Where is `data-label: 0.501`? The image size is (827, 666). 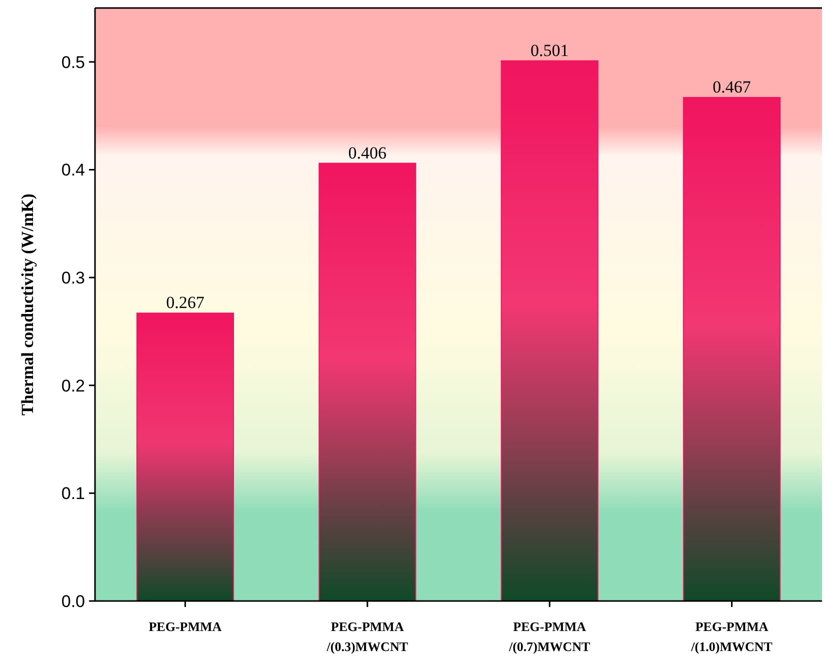
data-label: 0.501 is located at coordinates (549, 50).